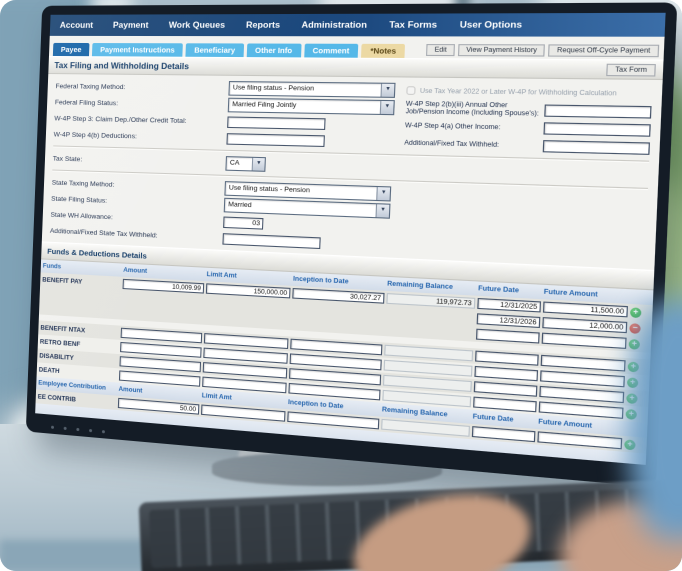 The image size is (682, 571). What do you see at coordinates (598, 111) in the screenshot?
I see `w4p-step2biii-input` at bounding box center [598, 111].